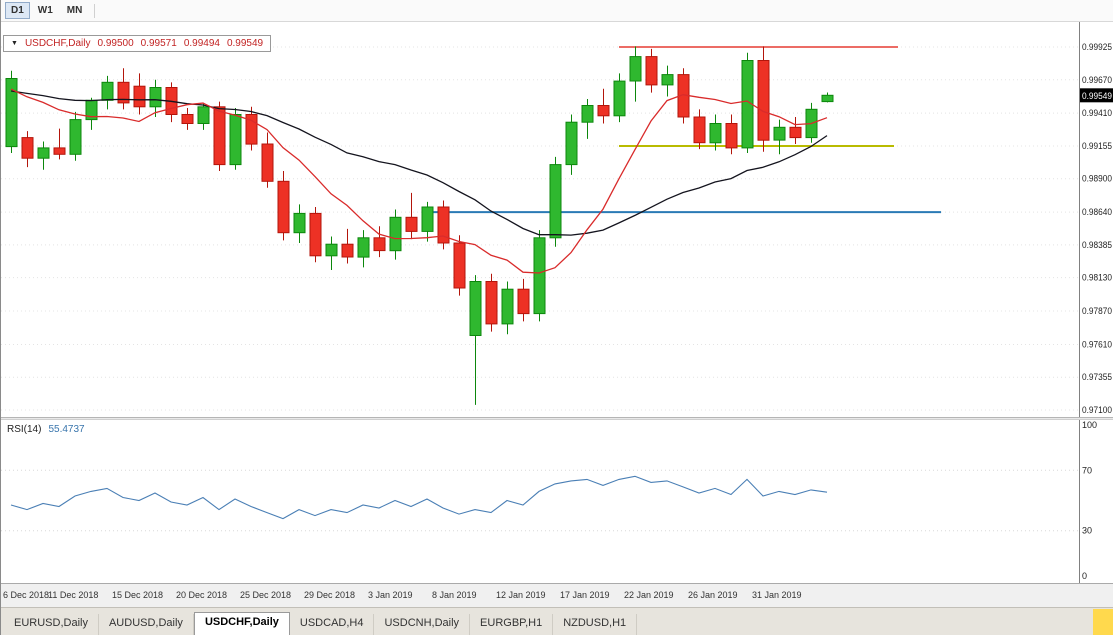 The image size is (1113, 635). Describe the element at coordinates (138, 595) in the screenshot. I see `date-label: 15 Dec 2018` at that location.